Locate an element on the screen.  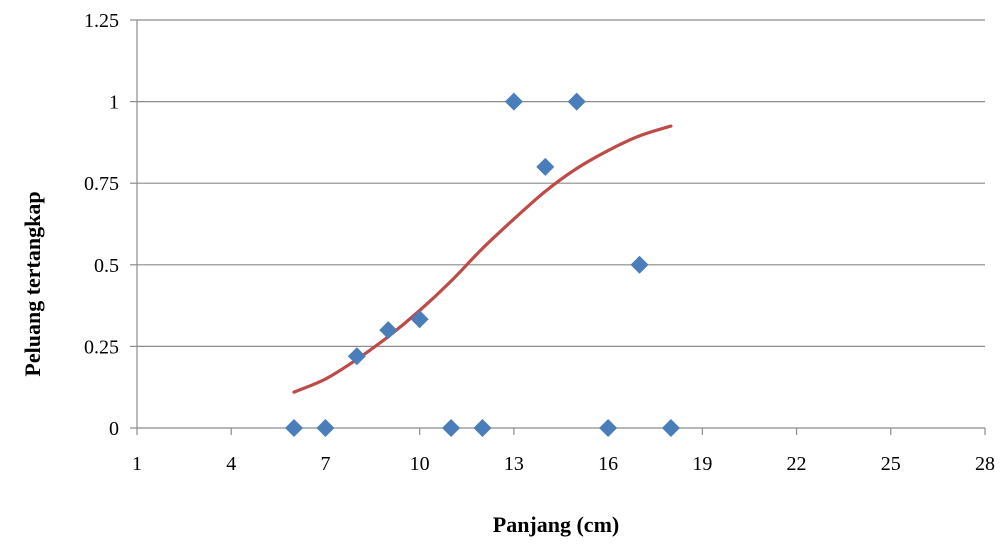
y-tick-label-4: 1 is located at coordinates (114, 103).